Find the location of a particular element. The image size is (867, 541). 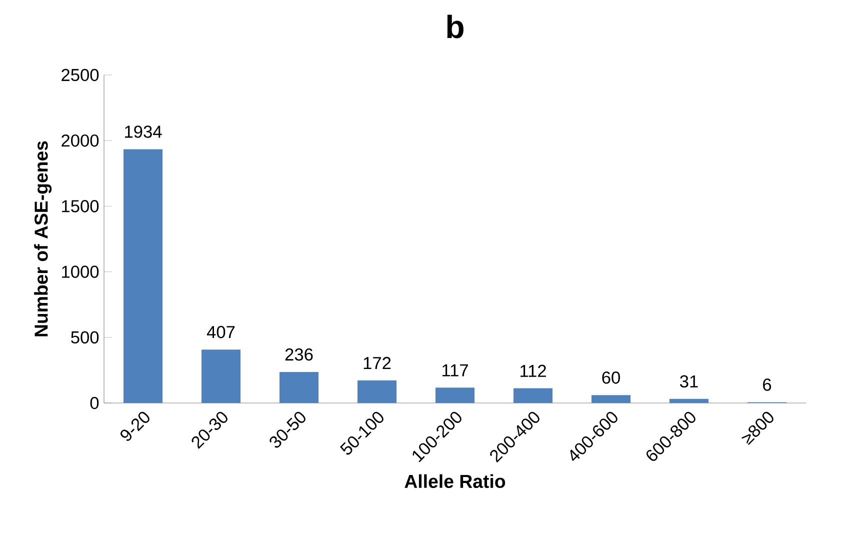

y-tick-label: 2000 is located at coordinates (80, 140).